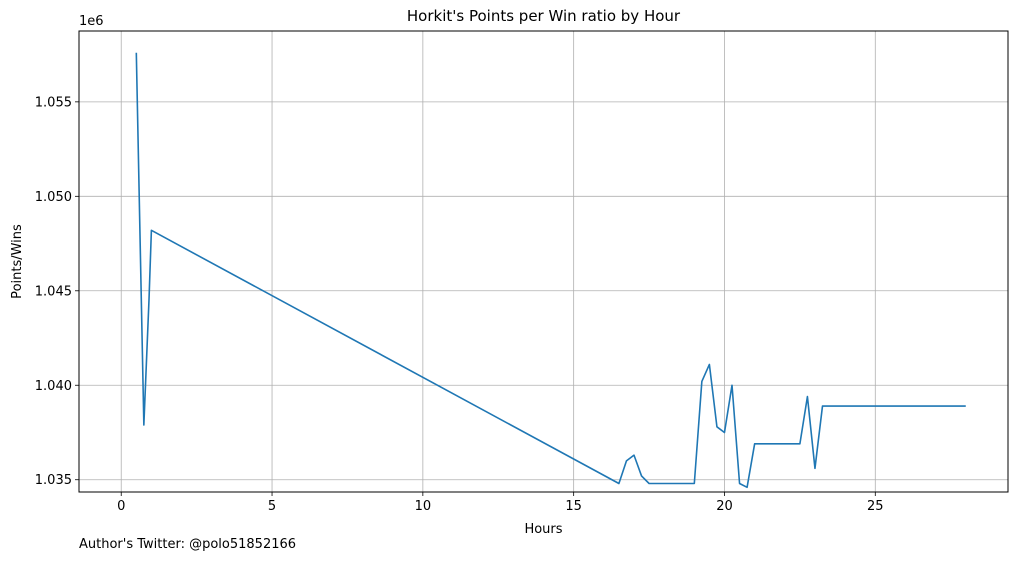 Image resolution: width=1019 pixels, height=562 pixels. I want to click on y-tick-label: 1.055, so click(53, 102).